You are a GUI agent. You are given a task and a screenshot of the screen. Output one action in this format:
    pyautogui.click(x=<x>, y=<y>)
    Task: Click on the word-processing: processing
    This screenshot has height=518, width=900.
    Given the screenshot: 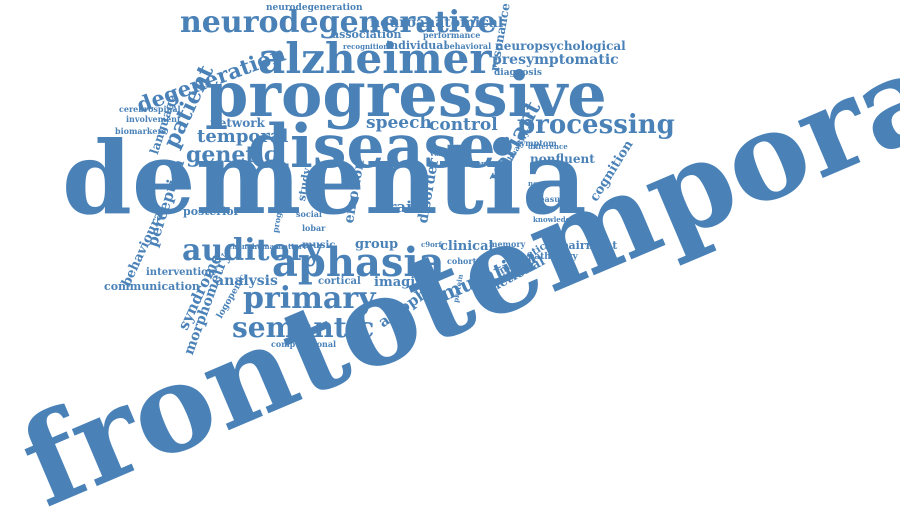 What is the action you would take?
    pyautogui.click(x=596, y=125)
    